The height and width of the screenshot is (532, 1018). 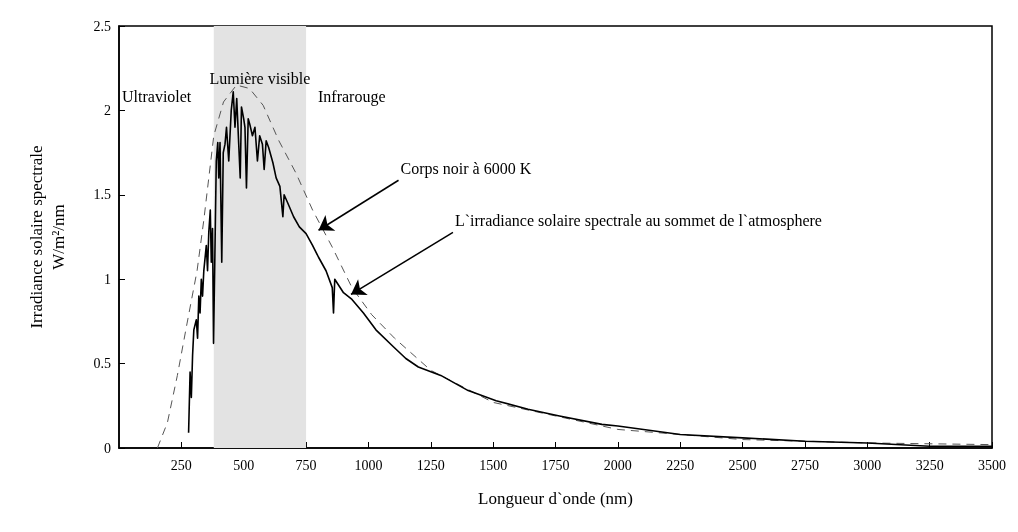 What do you see at coordinates (680, 465) in the screenshot?
I see `x-tick-label: 2250` at bounding box center [680, 465].